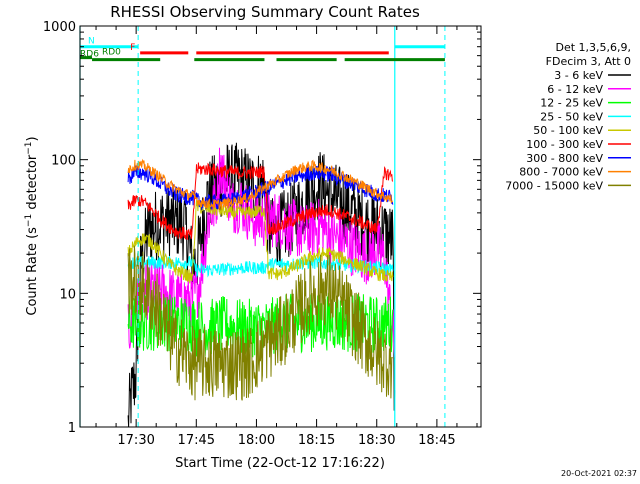 The width and height of the screenshot is (640, 484). What do you see at coordinates (564, 144) in the screenshot?
I see `legend-label-100-300-kev: 100 - 300 keV` at bounding box center [564, 144].